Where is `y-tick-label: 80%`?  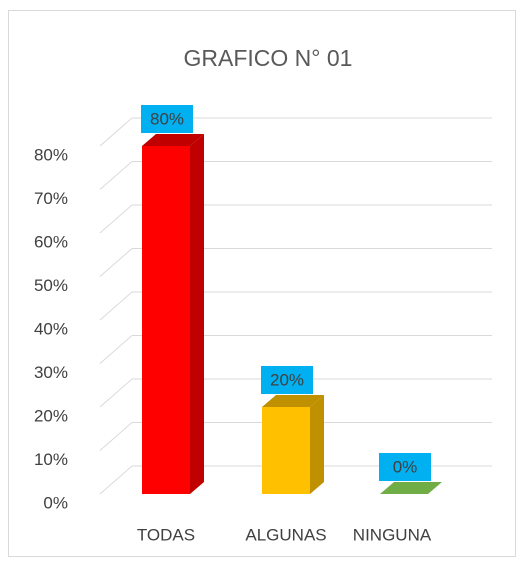
y-tick-label: 80% is located at coordinates (51, 154).